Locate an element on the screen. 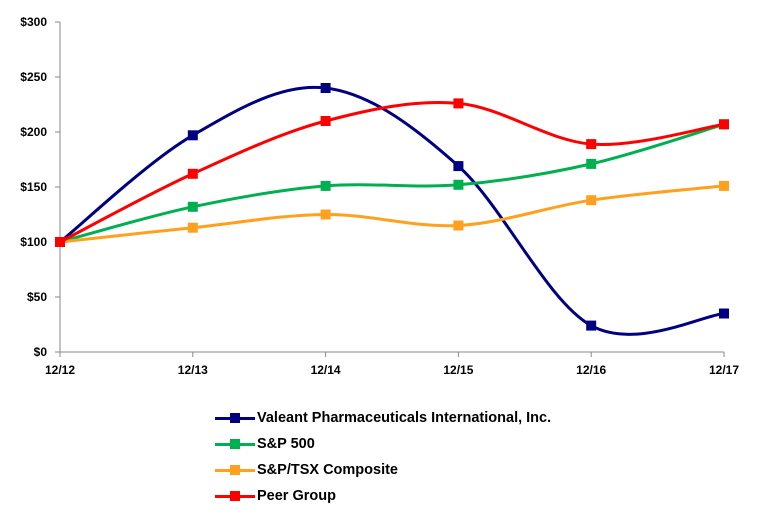  legend-label: S&P 500 is located at coordinates (286, 444).